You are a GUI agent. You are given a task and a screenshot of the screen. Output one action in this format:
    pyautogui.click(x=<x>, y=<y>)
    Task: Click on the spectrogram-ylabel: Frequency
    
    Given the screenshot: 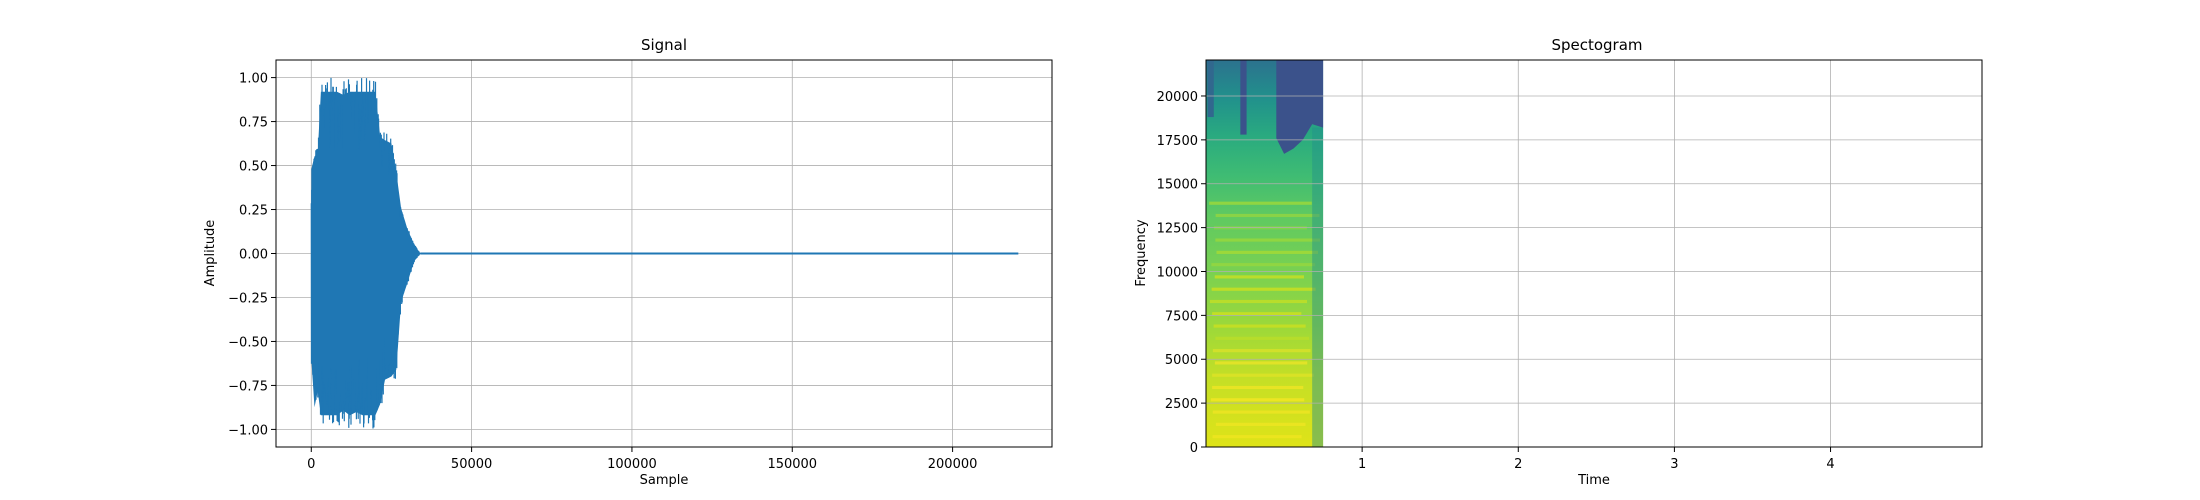 What is the action you would take?
    pyautogui.click(x=1141, y=252)
    